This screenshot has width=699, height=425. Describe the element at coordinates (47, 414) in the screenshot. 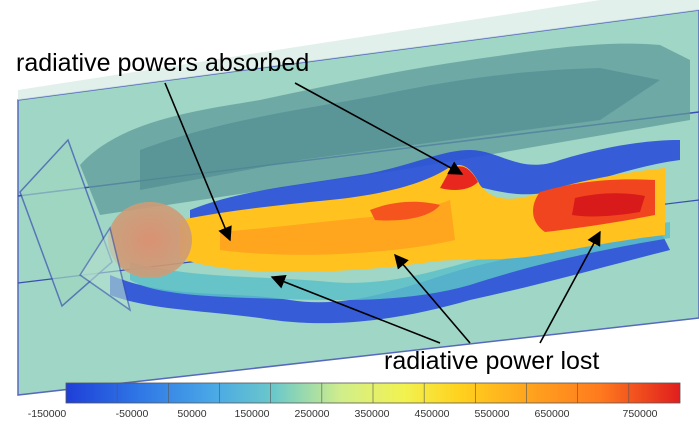

I see `colorbar-tick-label: -150000` at that location.